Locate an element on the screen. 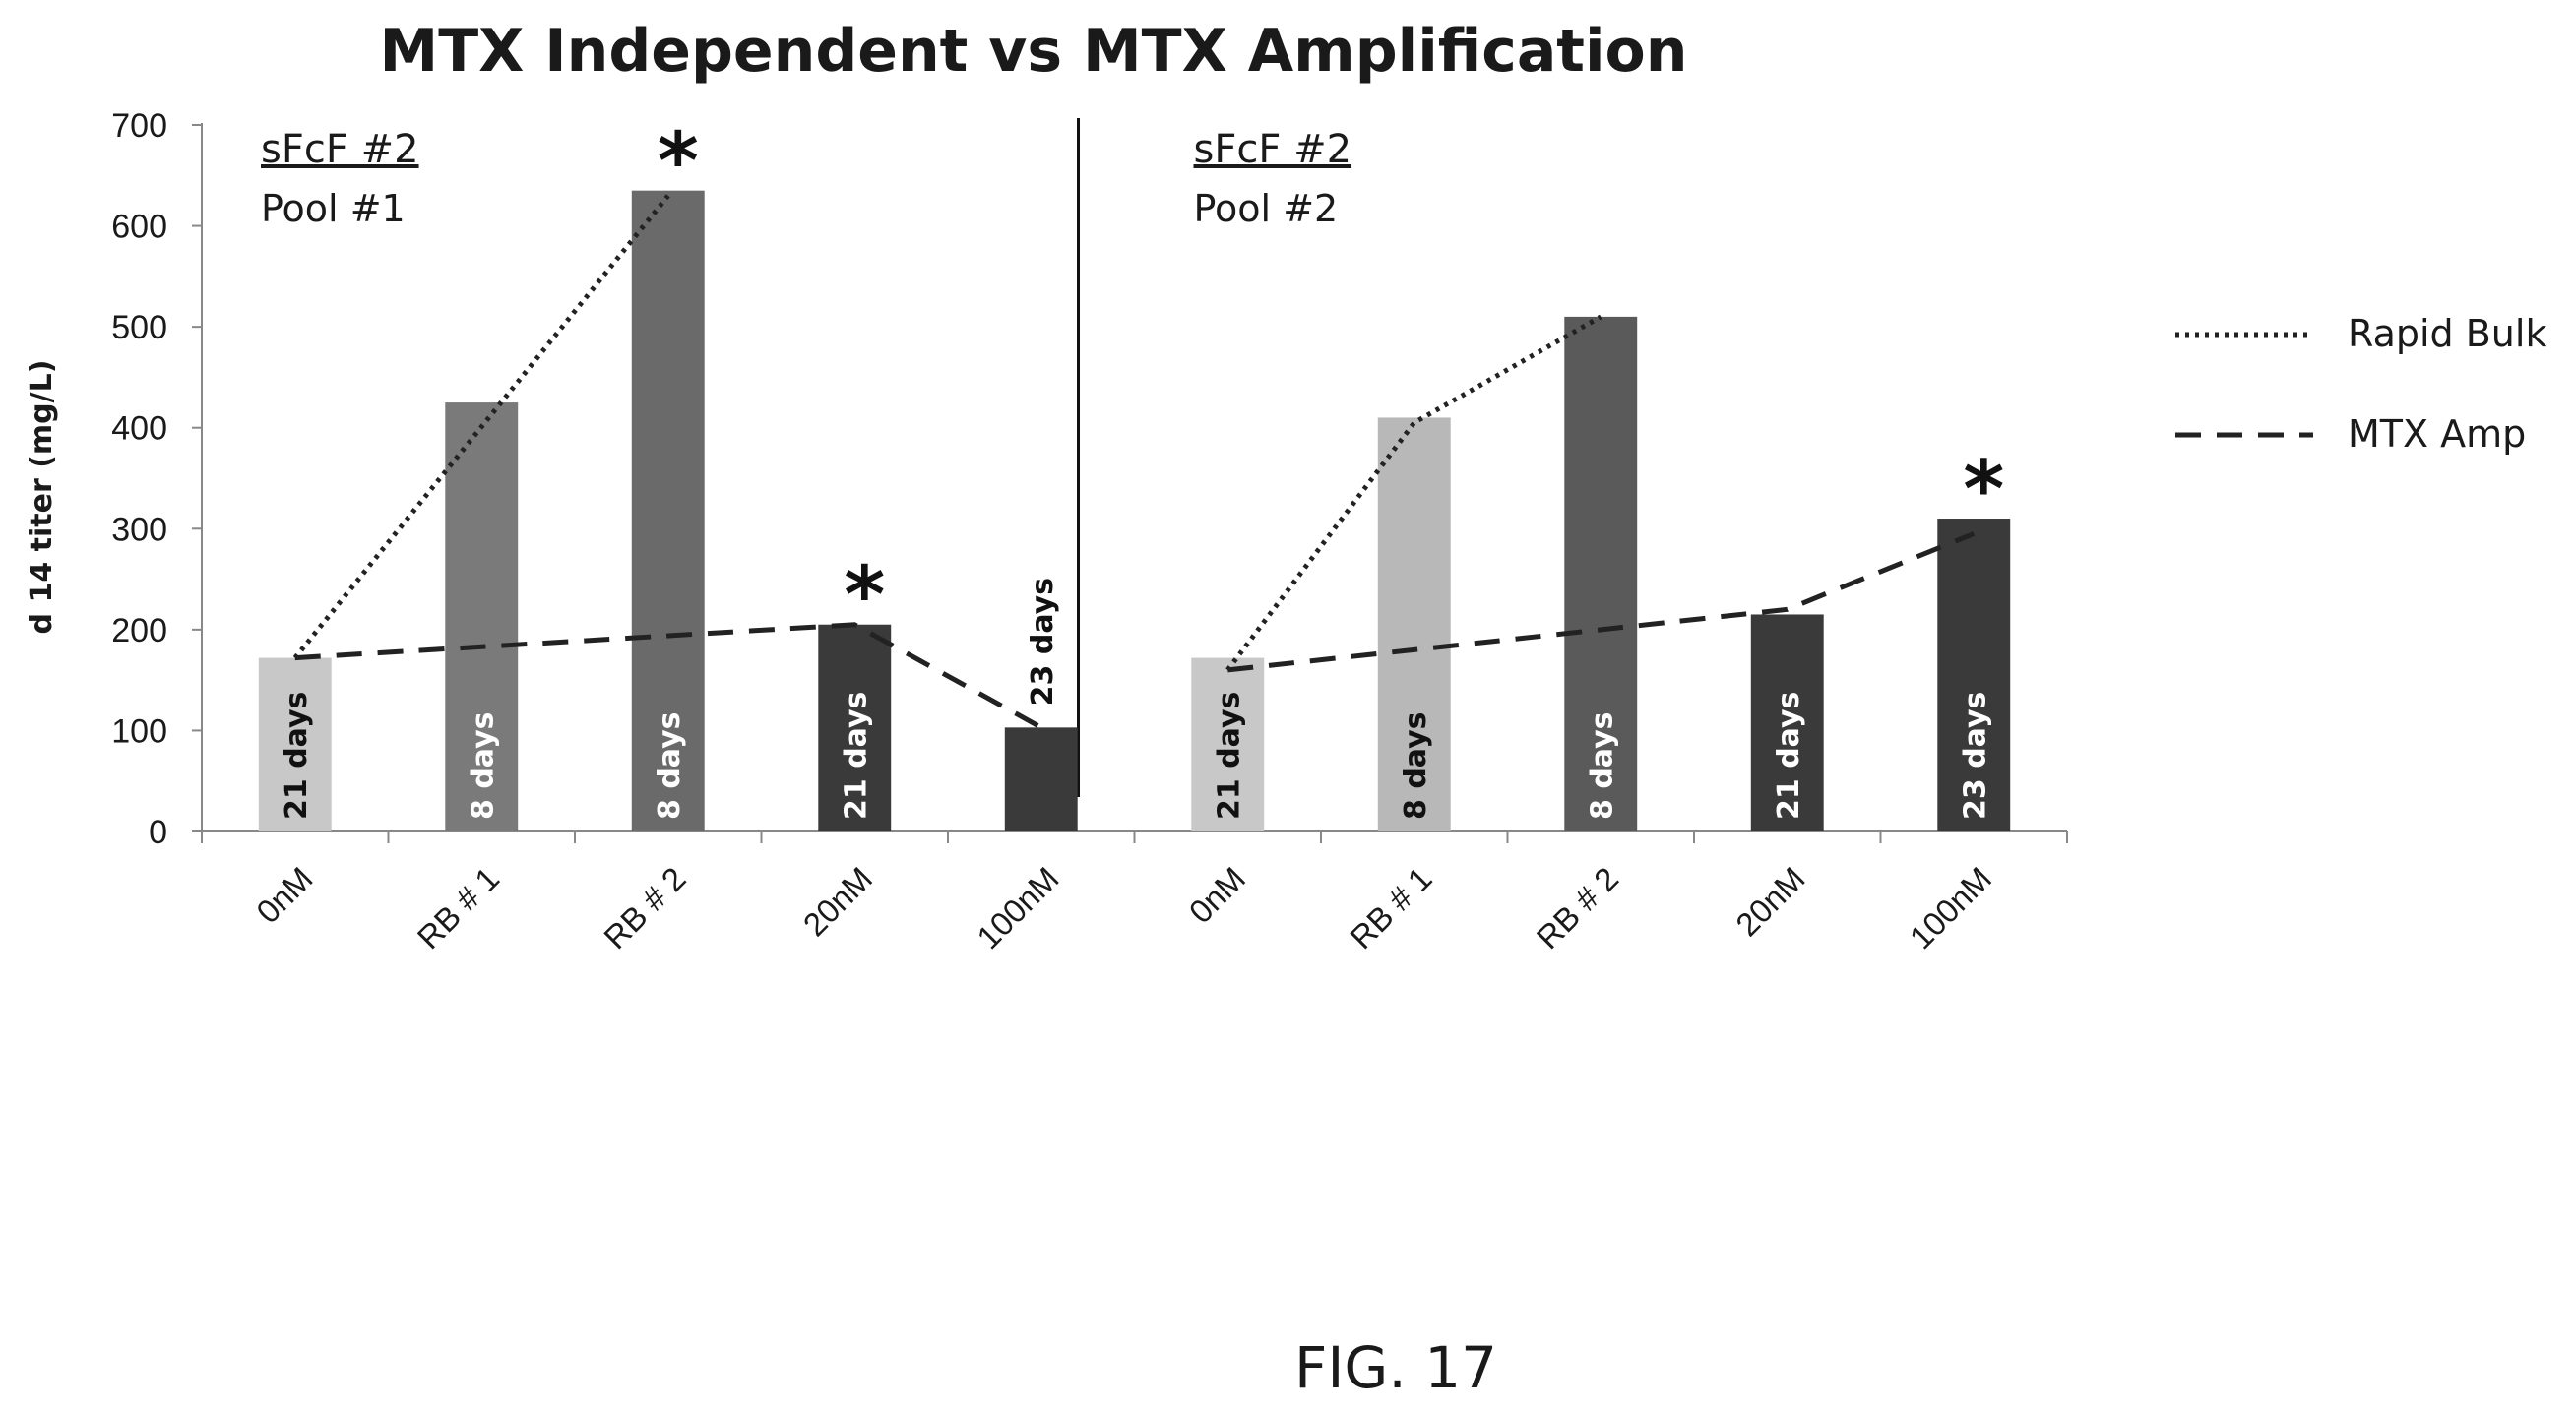  y-tick-label: 300 is located at coordinates (139, 529).